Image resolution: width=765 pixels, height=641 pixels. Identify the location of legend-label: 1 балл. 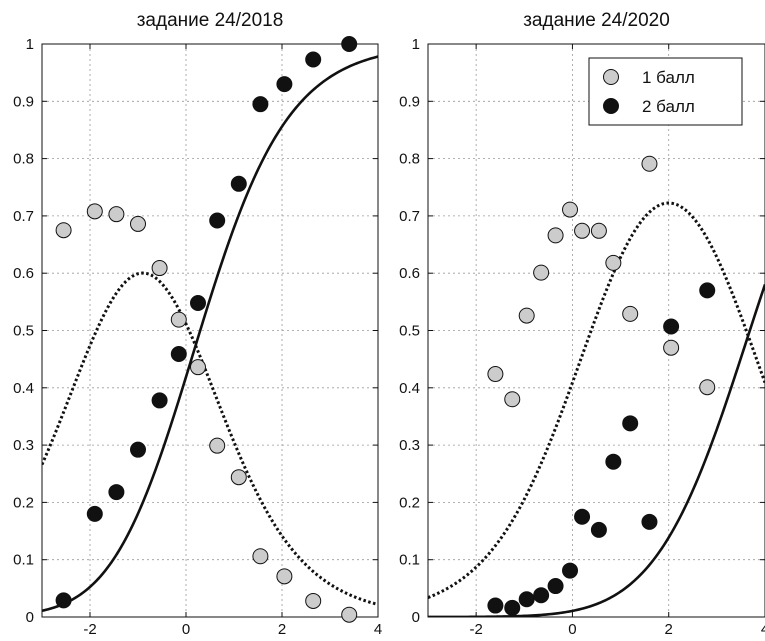
(668, 77).